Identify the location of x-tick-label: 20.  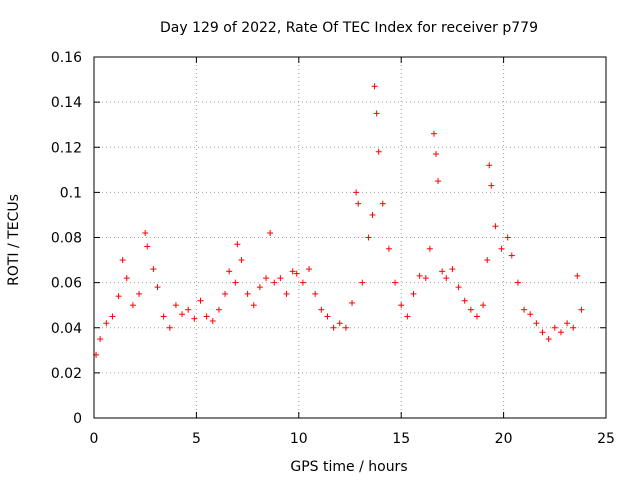
(504, 439).